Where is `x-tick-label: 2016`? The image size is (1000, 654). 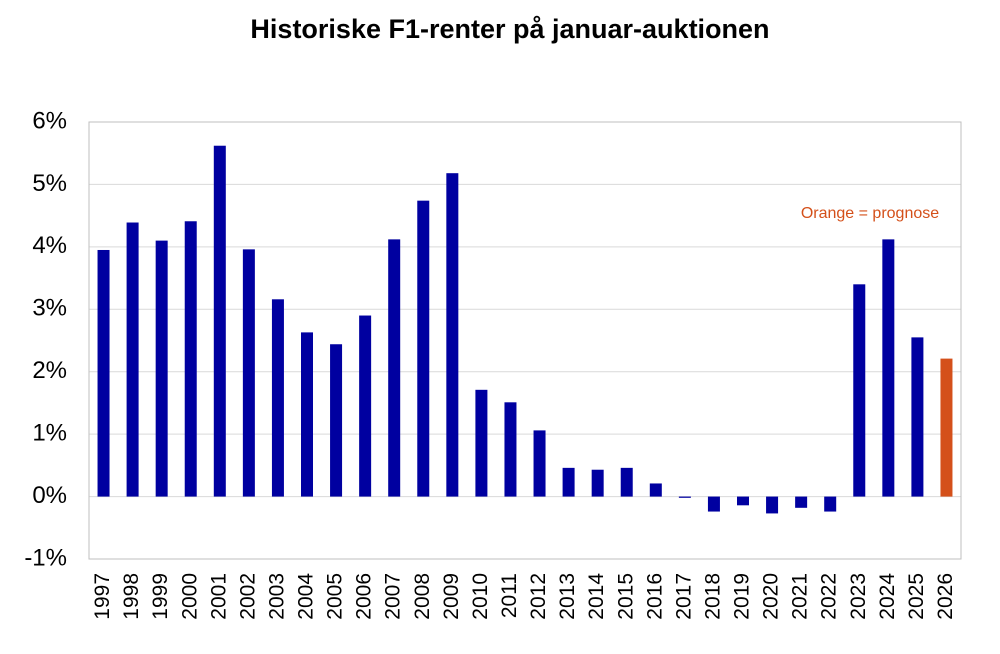 x-tick-label: 2016 is located at coordinates (654, 596).